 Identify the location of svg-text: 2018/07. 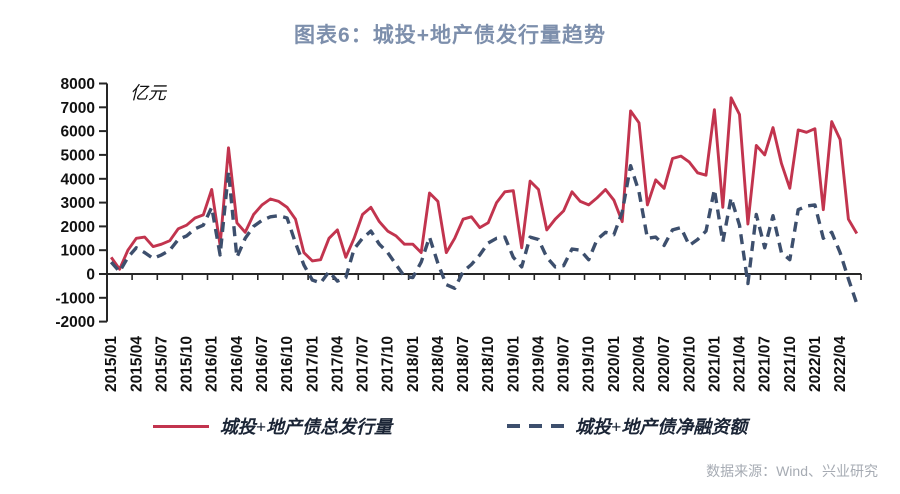
(463, 364).